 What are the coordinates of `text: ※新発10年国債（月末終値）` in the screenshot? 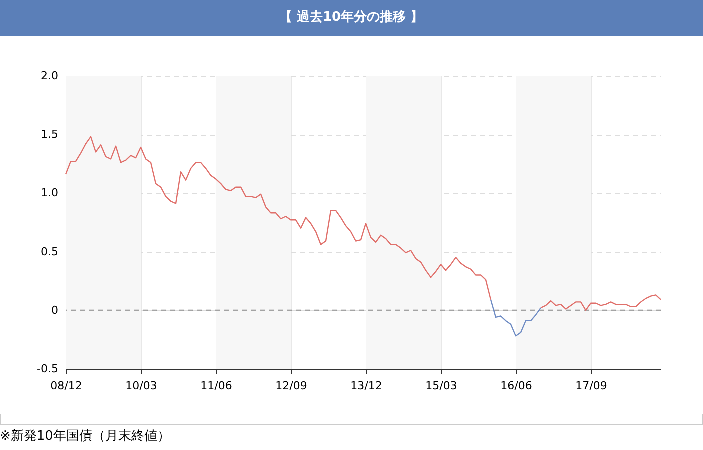 It's located at (85, 436).